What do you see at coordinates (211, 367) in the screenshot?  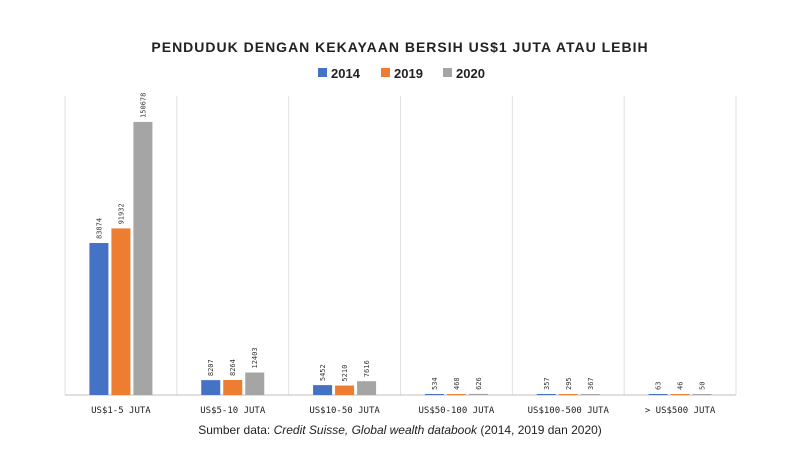 I see `value-label-2014-1: 8207` at bounding box center [211, 367].